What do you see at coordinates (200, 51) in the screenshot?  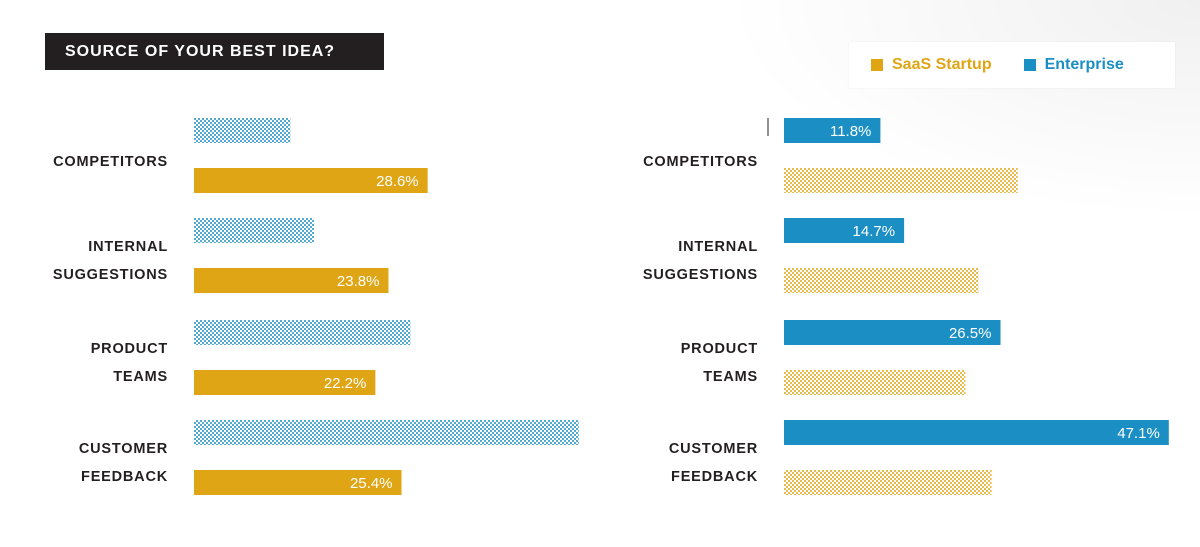 I see `chart-title-text: SOURCE OF YOUR BEST IDEA?` at bounding box center [200, 51].